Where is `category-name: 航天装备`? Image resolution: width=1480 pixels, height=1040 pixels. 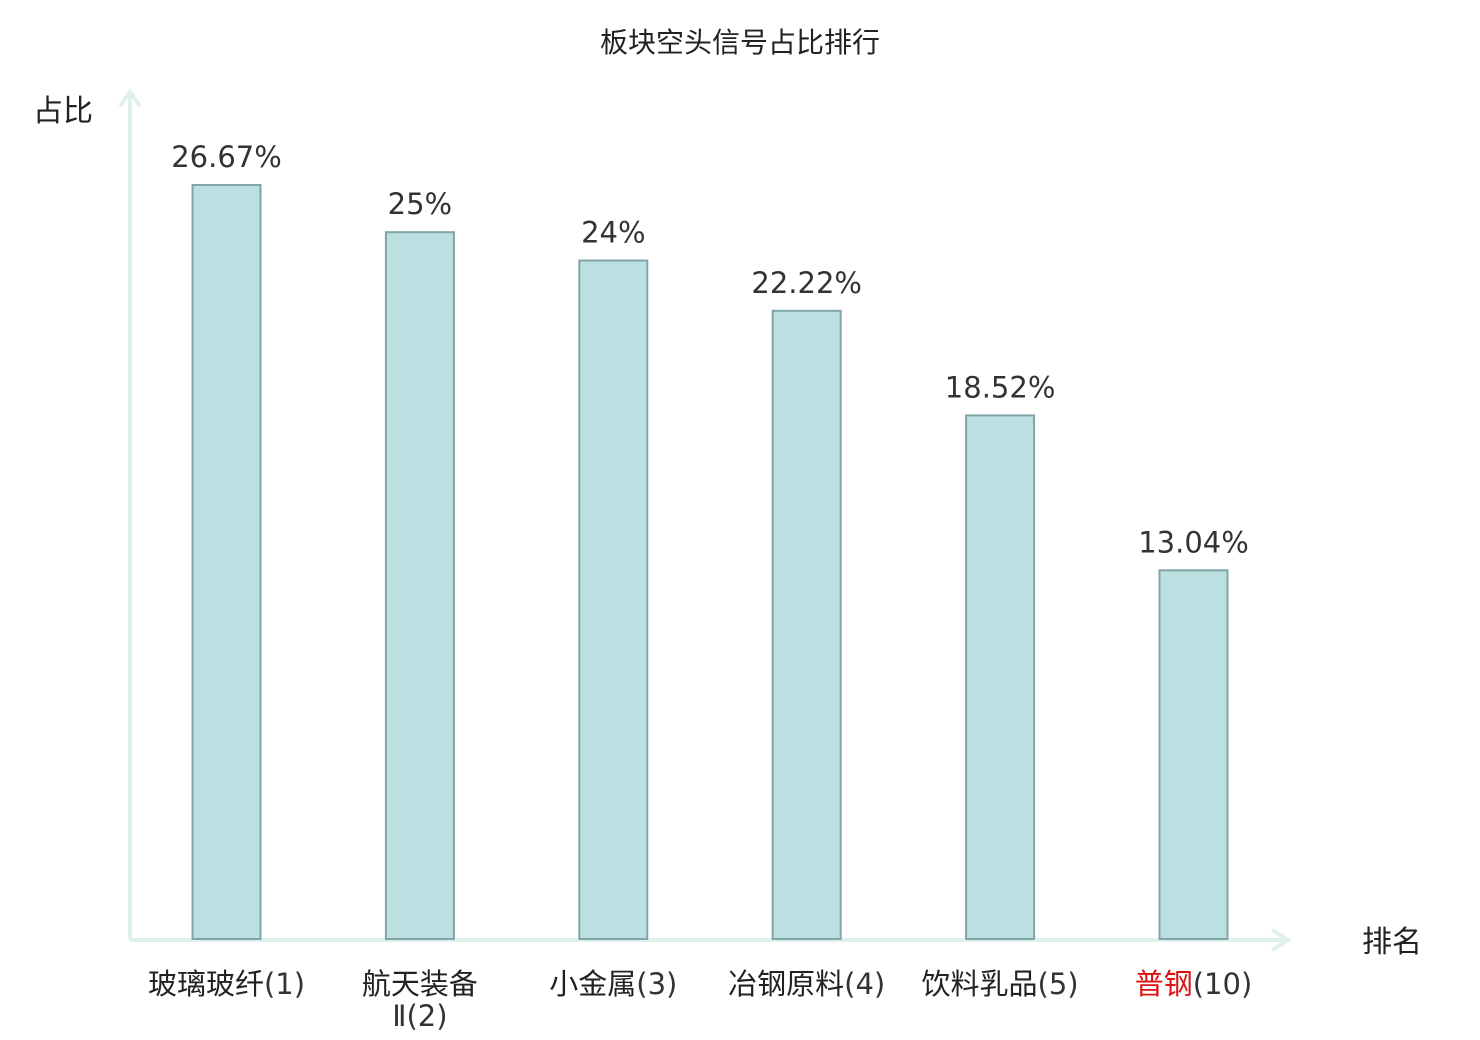 category-name: 航天装备 is located at coordinates (420, 984).